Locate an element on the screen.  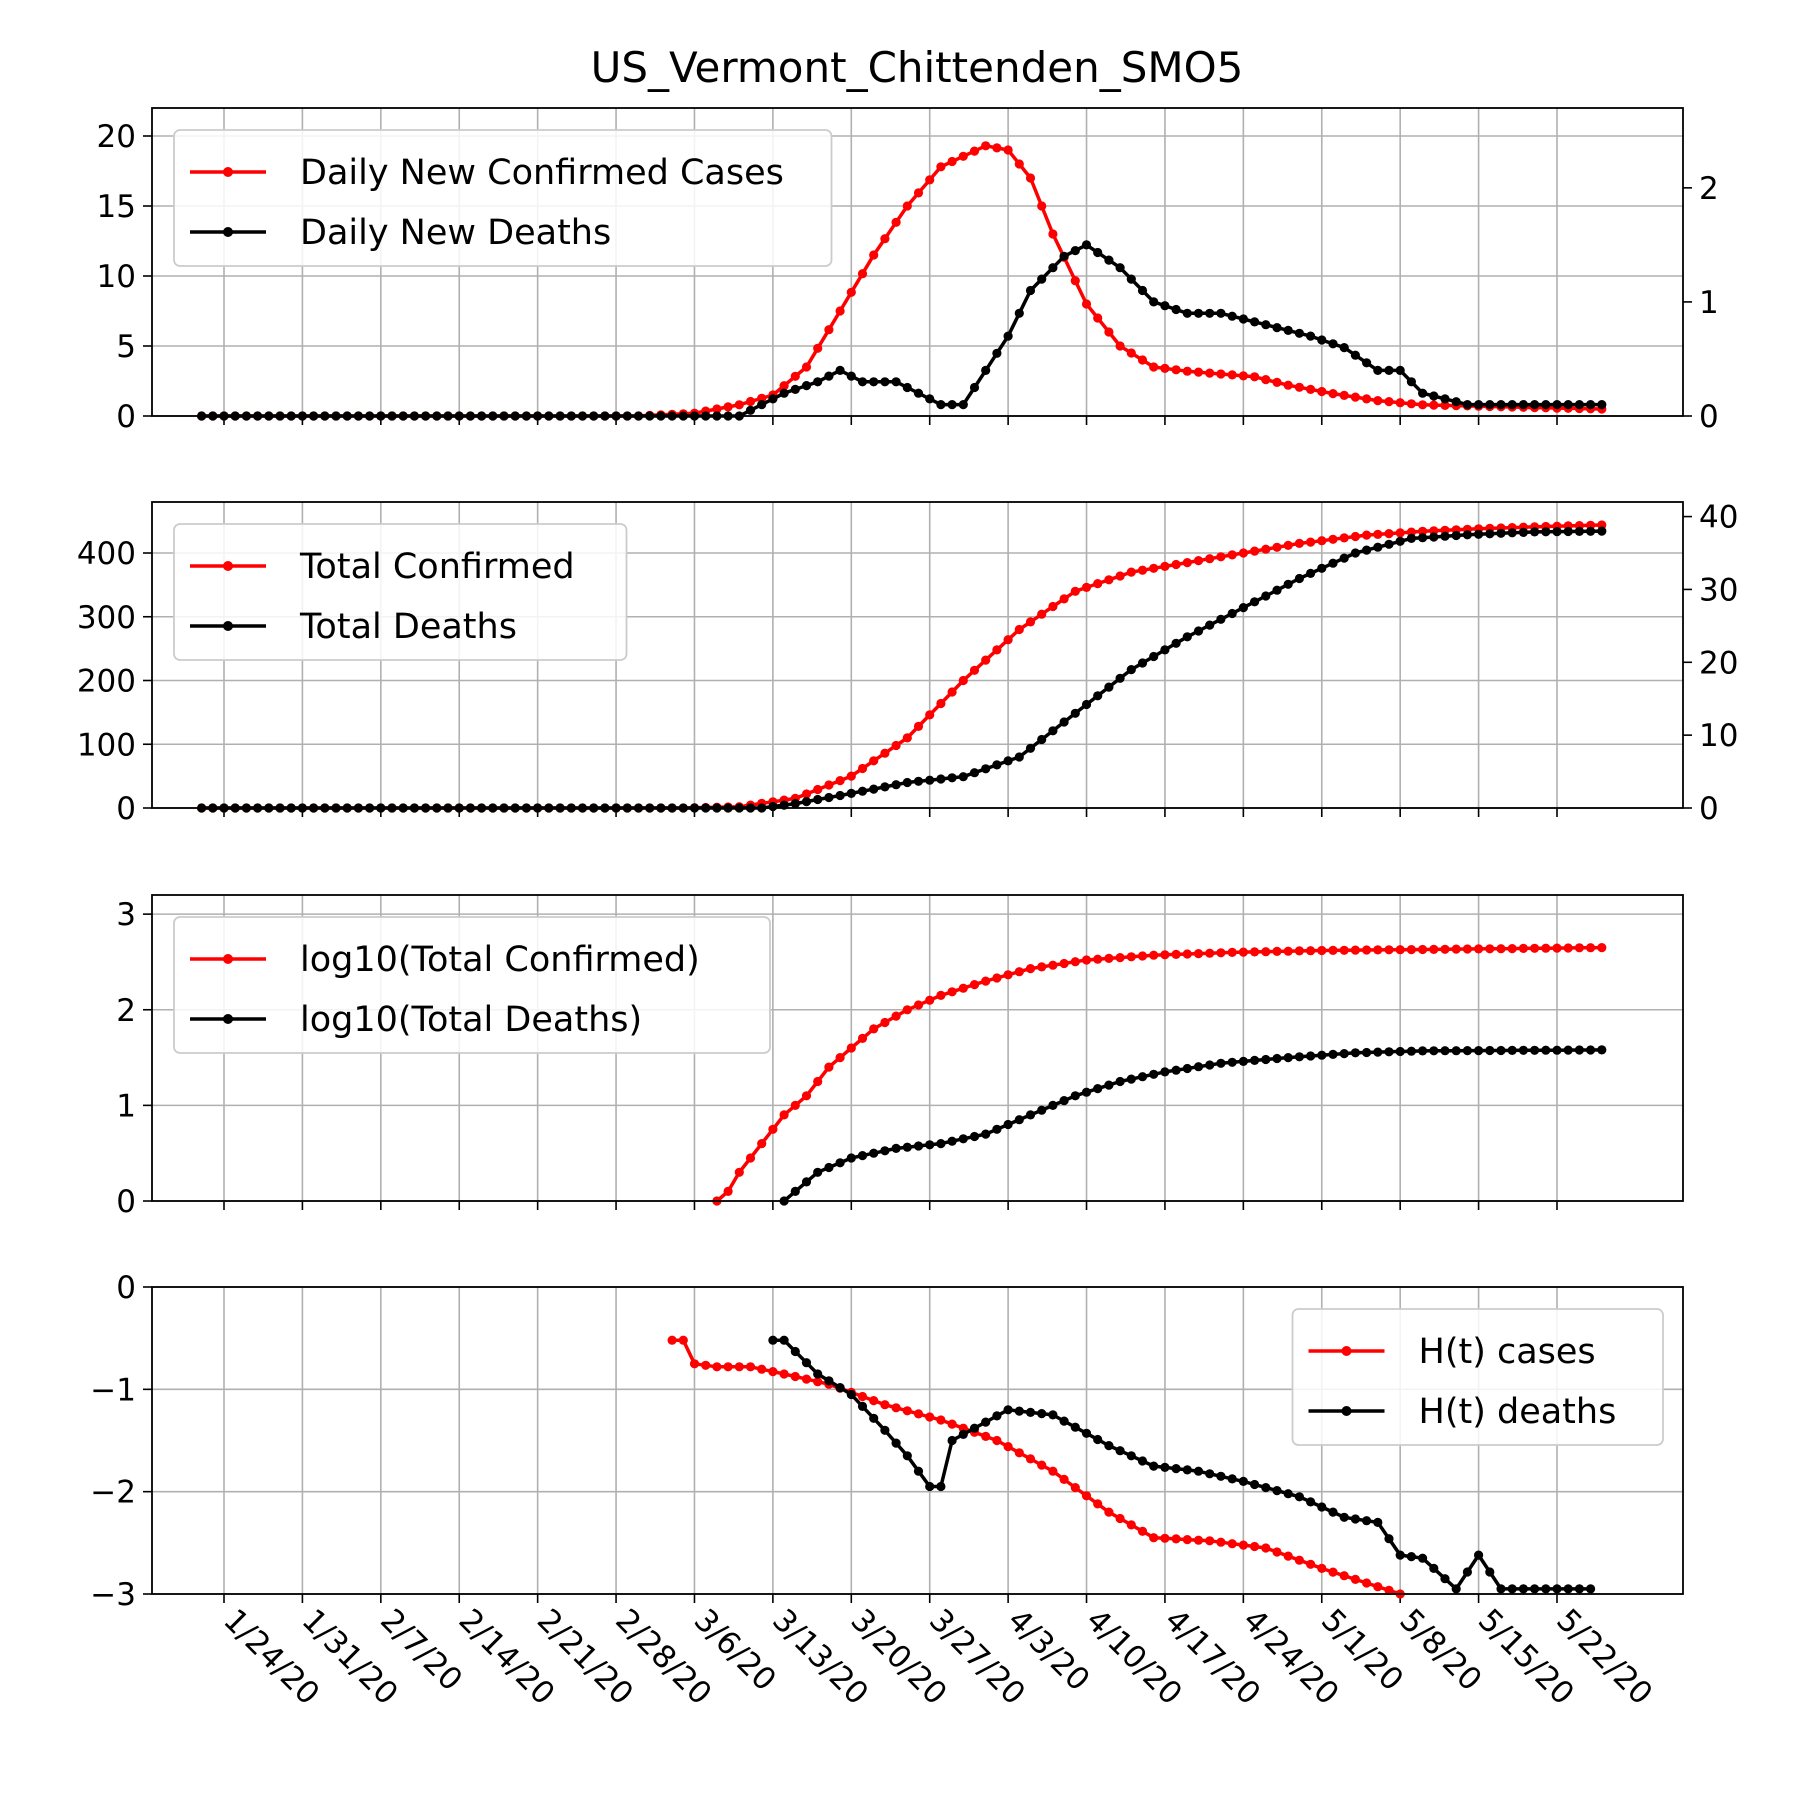
legend-box is located at coordinates (503, 198).